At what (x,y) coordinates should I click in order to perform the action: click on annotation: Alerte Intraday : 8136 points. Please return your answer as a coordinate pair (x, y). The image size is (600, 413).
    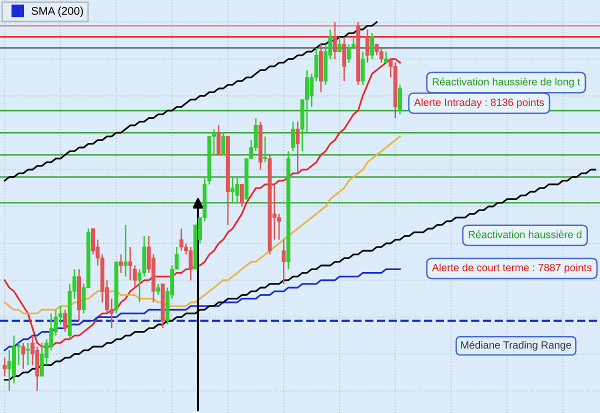
    Looking at the image, I should click on (479, 103).